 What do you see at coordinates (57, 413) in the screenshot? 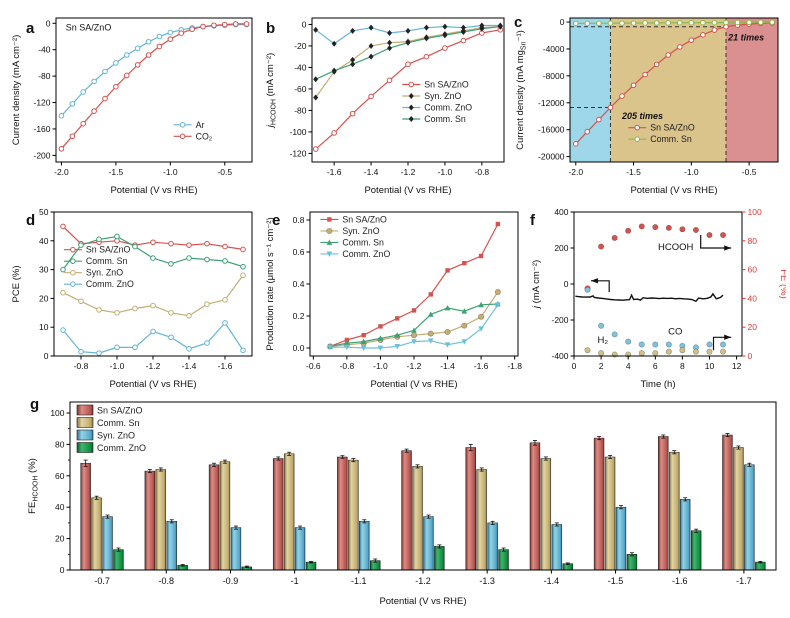
I see `svg-text: 100` at bounding box center [57, 413].